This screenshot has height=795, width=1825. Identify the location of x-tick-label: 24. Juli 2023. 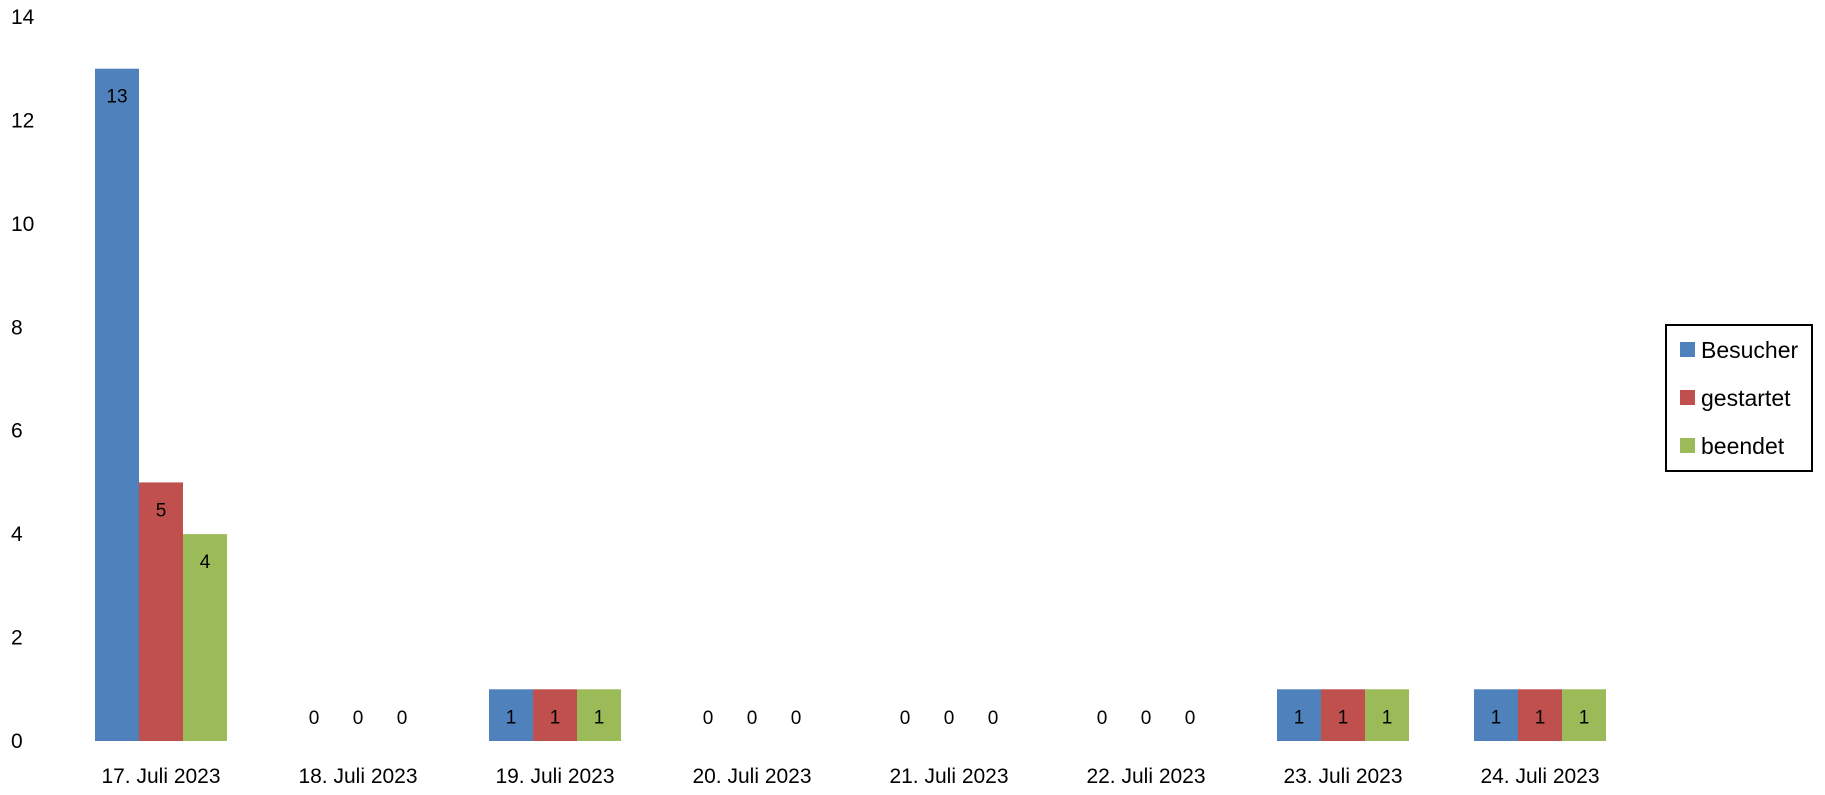
(1539, 776).